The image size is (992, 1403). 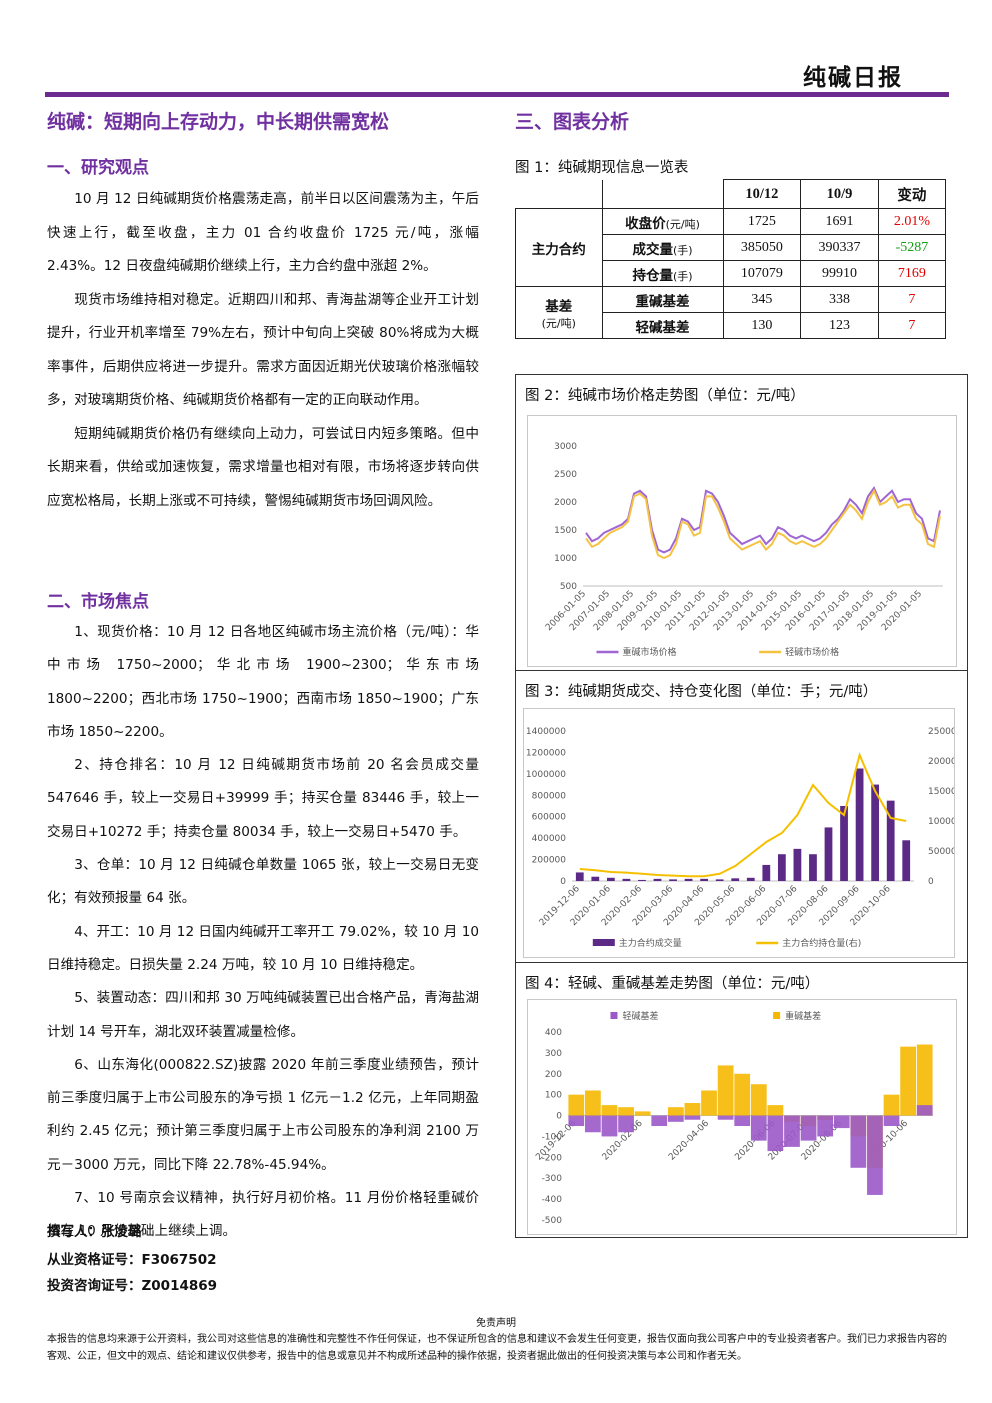 I want to click on figure-caption: 图 3：纯碱期货成交、持仓变化图（单位：手；元/吨）, so click(x=701, y=692).